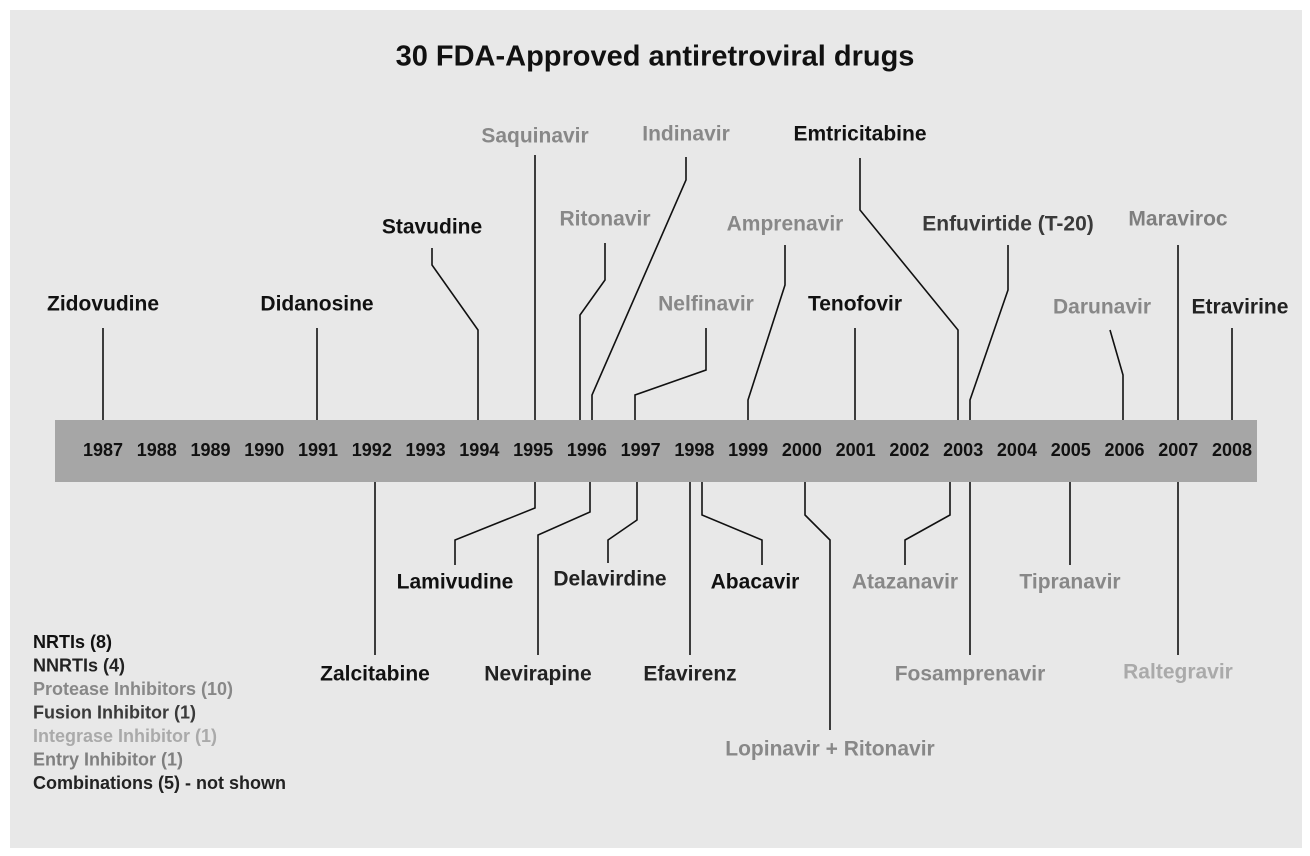 The image size is (1310, 856). Describe the element at coordinates (159, 783) in the screenshot. I see `legend-item: Combinations (5) - not shown` at that location.